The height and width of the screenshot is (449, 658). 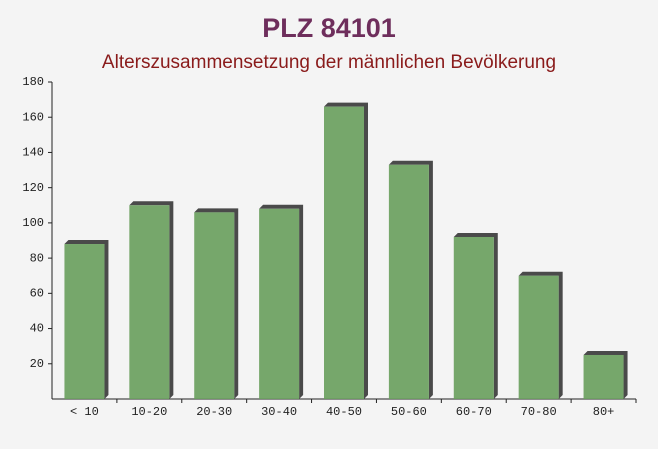 I want to click on y-tick-label: 40, so click(x=37, y=329).